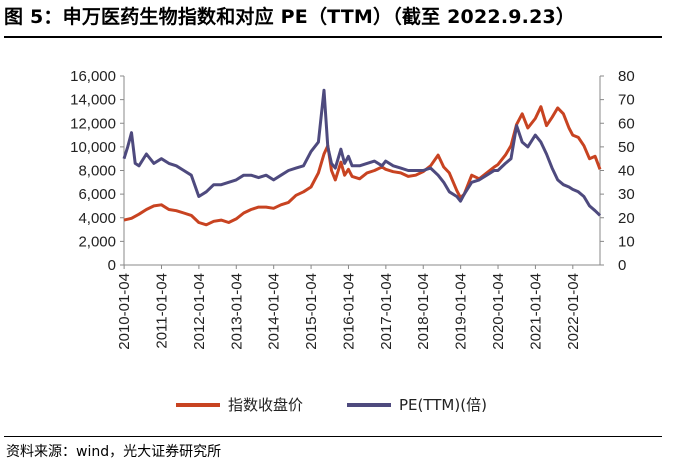  Describe the element at coordinates (93, 100) in the screenshot. I see `y-left-tick-label: 14,000` at that location.